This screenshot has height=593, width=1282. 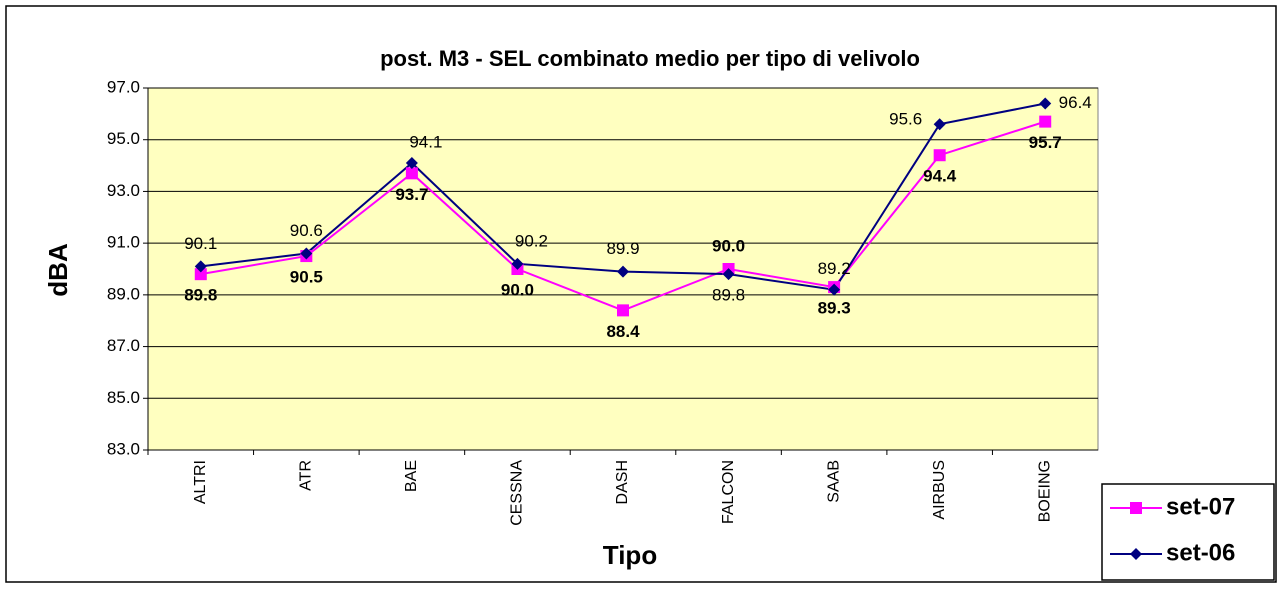 What do you see at coordinates (622, 482) in the screenshot?
I see `x-tick-label: DASH` at bounding box center [622, 482].